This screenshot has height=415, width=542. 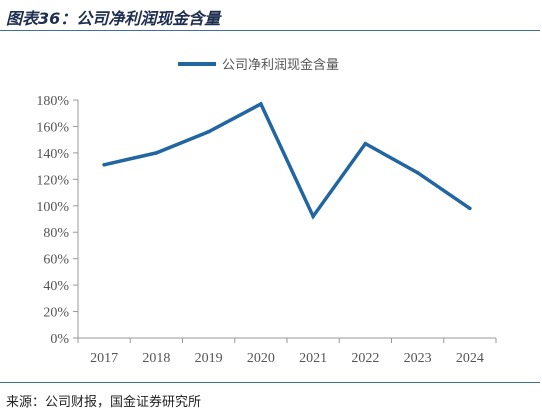 What do you see at coordinates (52, 207) in the screenshot?
I see `y-tick-label: 100%` at bounding box center [52, 207].